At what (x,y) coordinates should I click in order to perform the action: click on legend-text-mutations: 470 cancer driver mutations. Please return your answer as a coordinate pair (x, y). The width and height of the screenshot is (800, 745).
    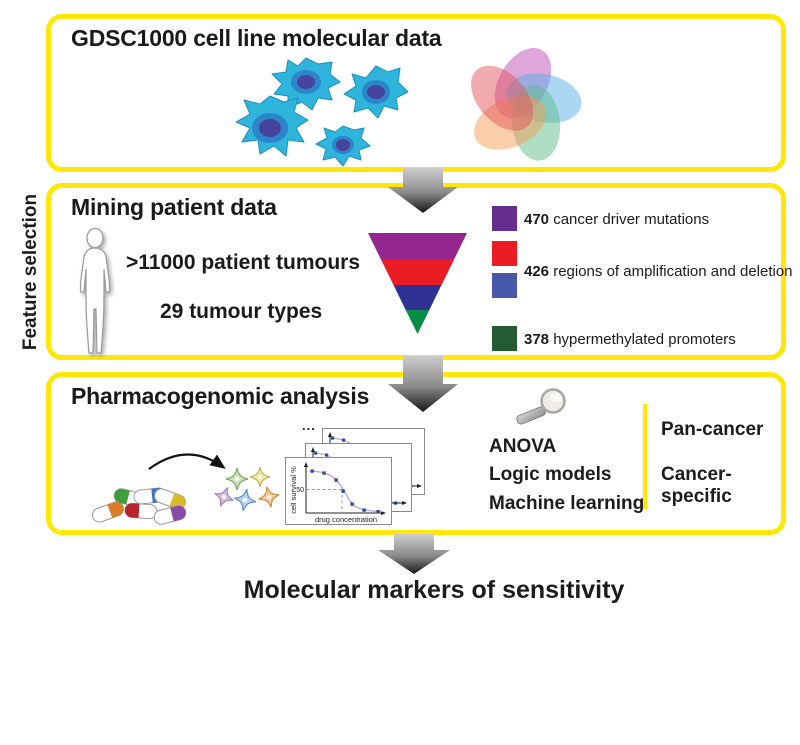
    Looking at the image, I should click on (616, 219).